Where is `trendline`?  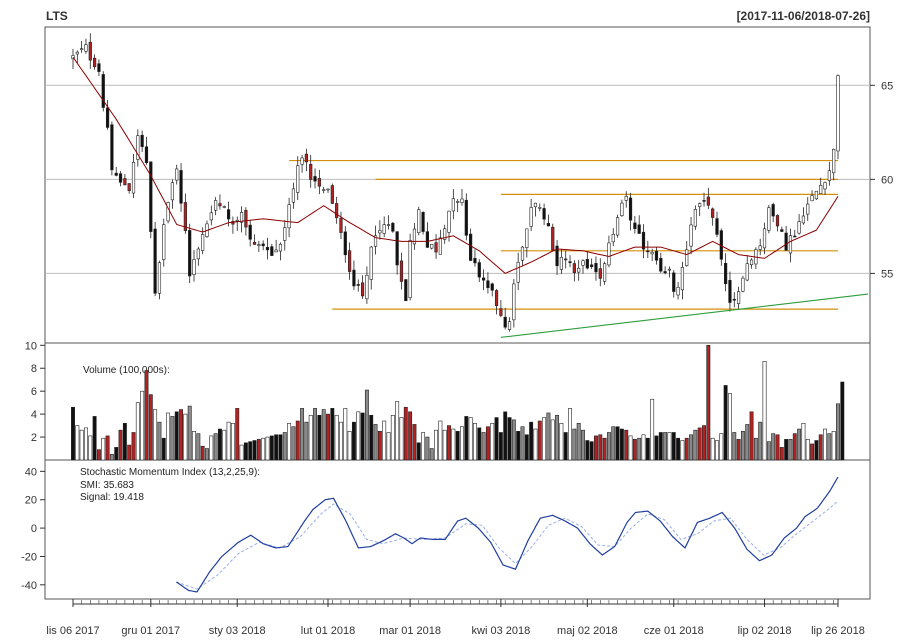
trendline is located at coordinates (684, 315).